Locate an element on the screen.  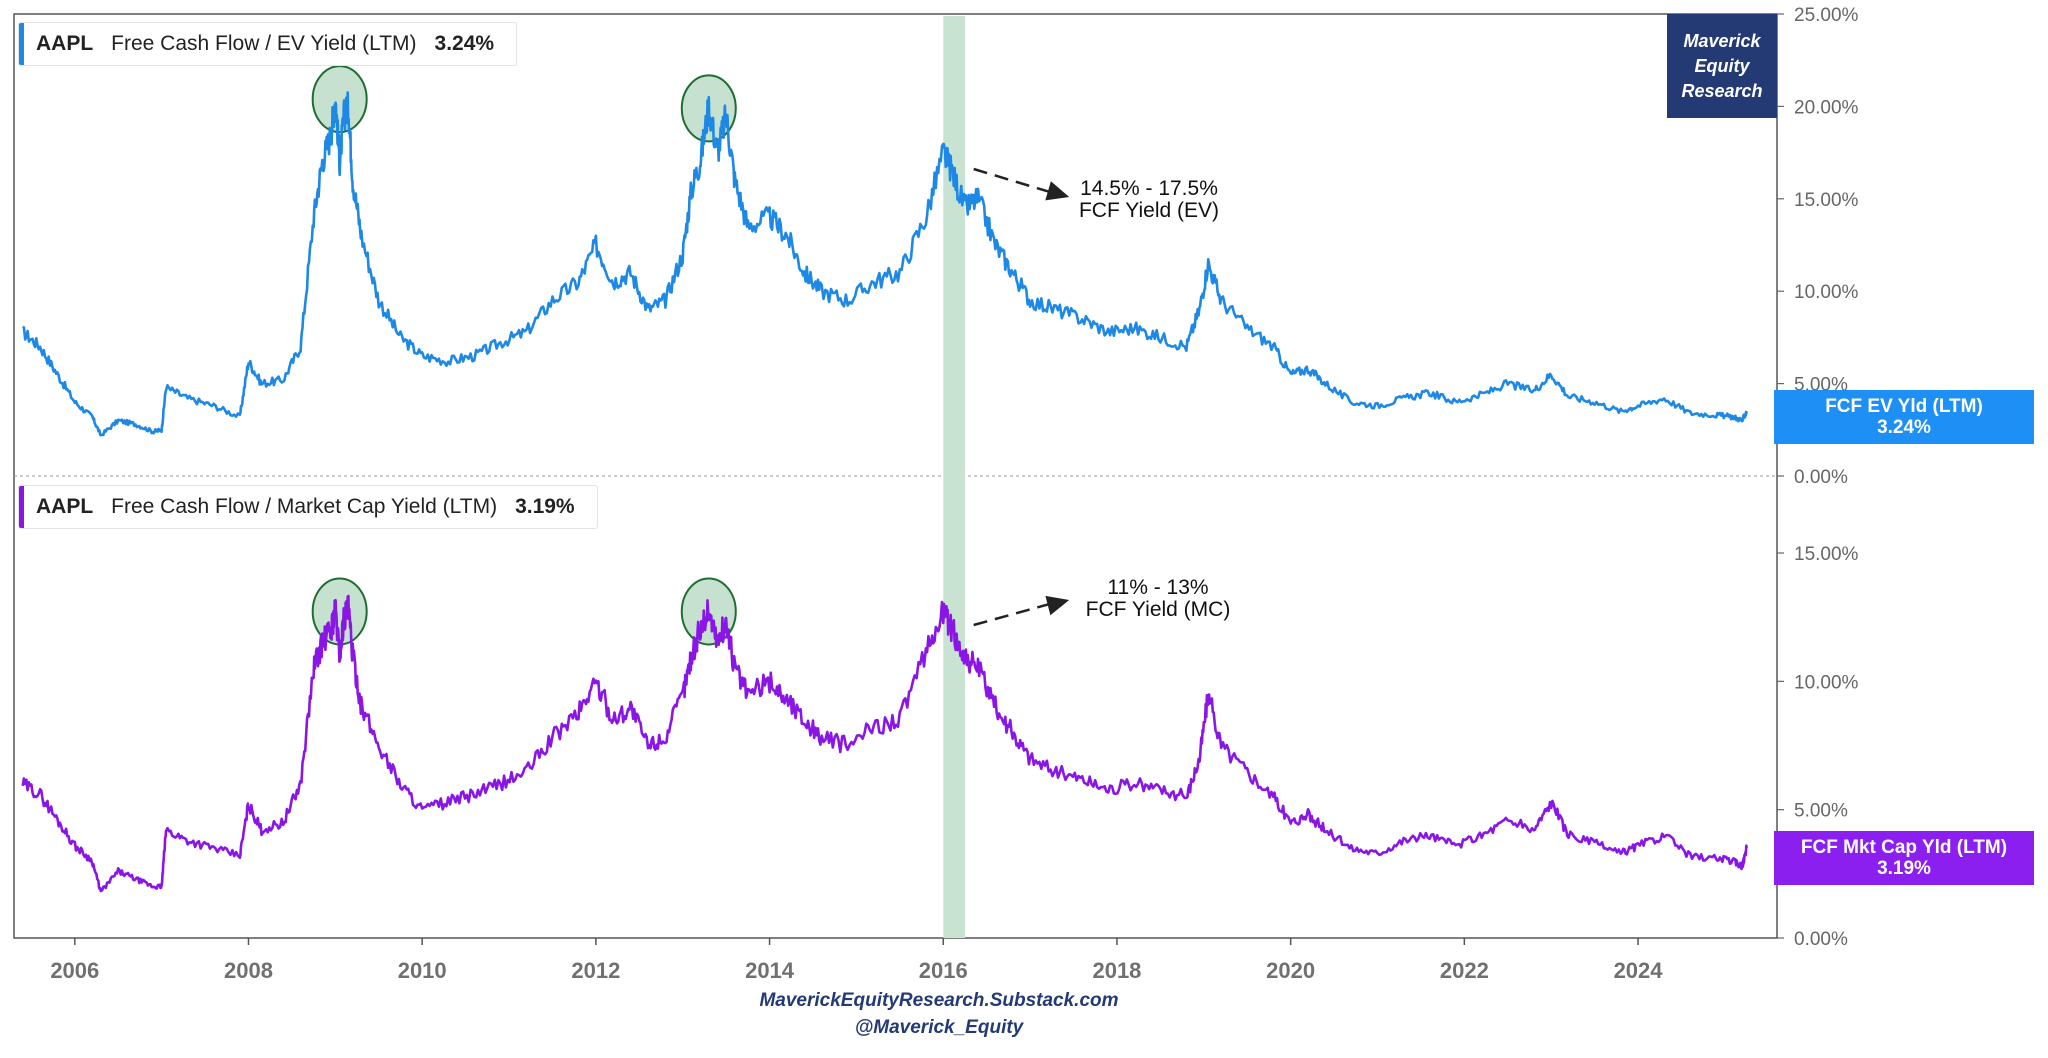
x-tick-label-2024: 2024 is located at coordinates (1639, 970).